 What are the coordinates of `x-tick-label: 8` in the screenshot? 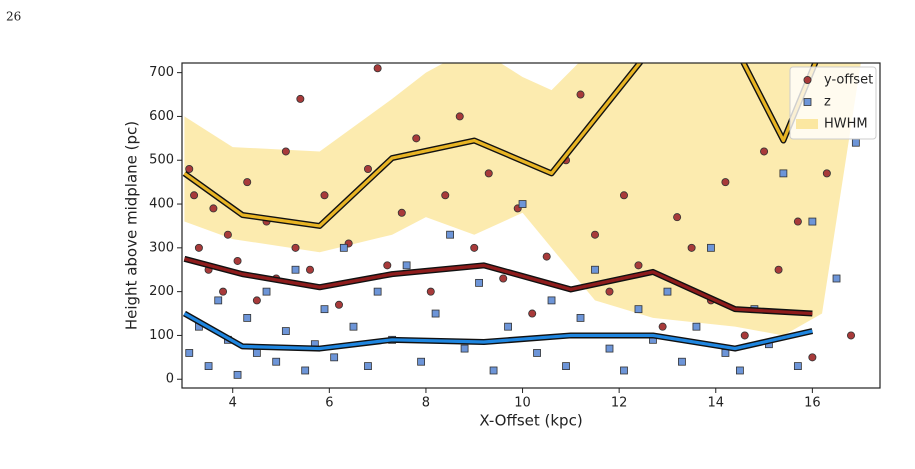 It's located at (426, 403).